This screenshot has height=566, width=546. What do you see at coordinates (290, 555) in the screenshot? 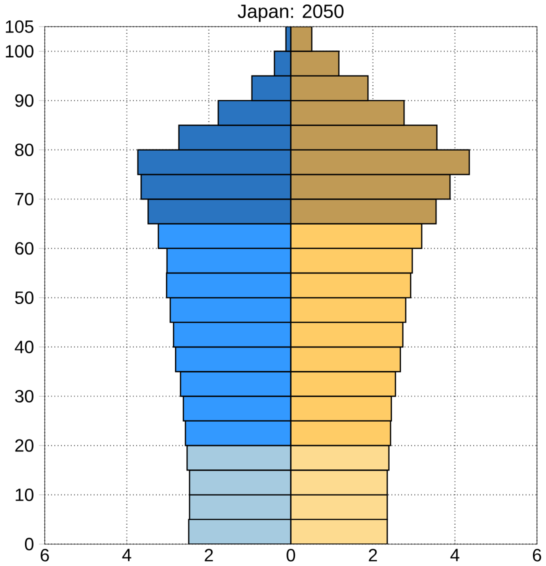
I see `x-tick-label: 0` at bounding box center [290, 555].